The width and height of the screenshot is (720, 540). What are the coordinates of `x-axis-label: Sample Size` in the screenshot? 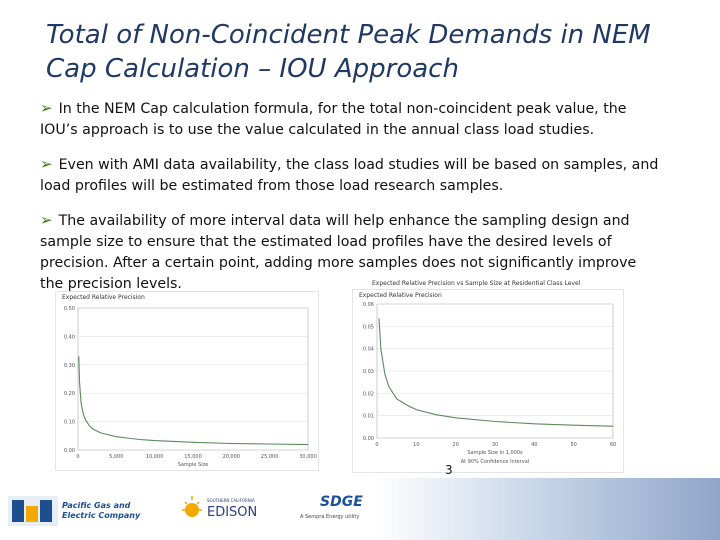 It's located at (193, 465).